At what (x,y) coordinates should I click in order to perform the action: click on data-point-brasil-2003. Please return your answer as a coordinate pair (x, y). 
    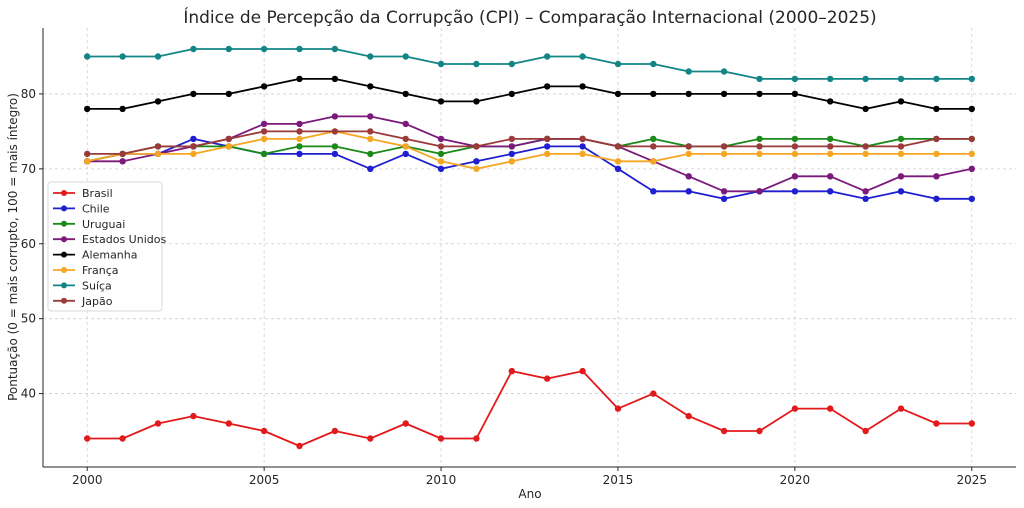
    Looking at the image, I should click on (193, 416).